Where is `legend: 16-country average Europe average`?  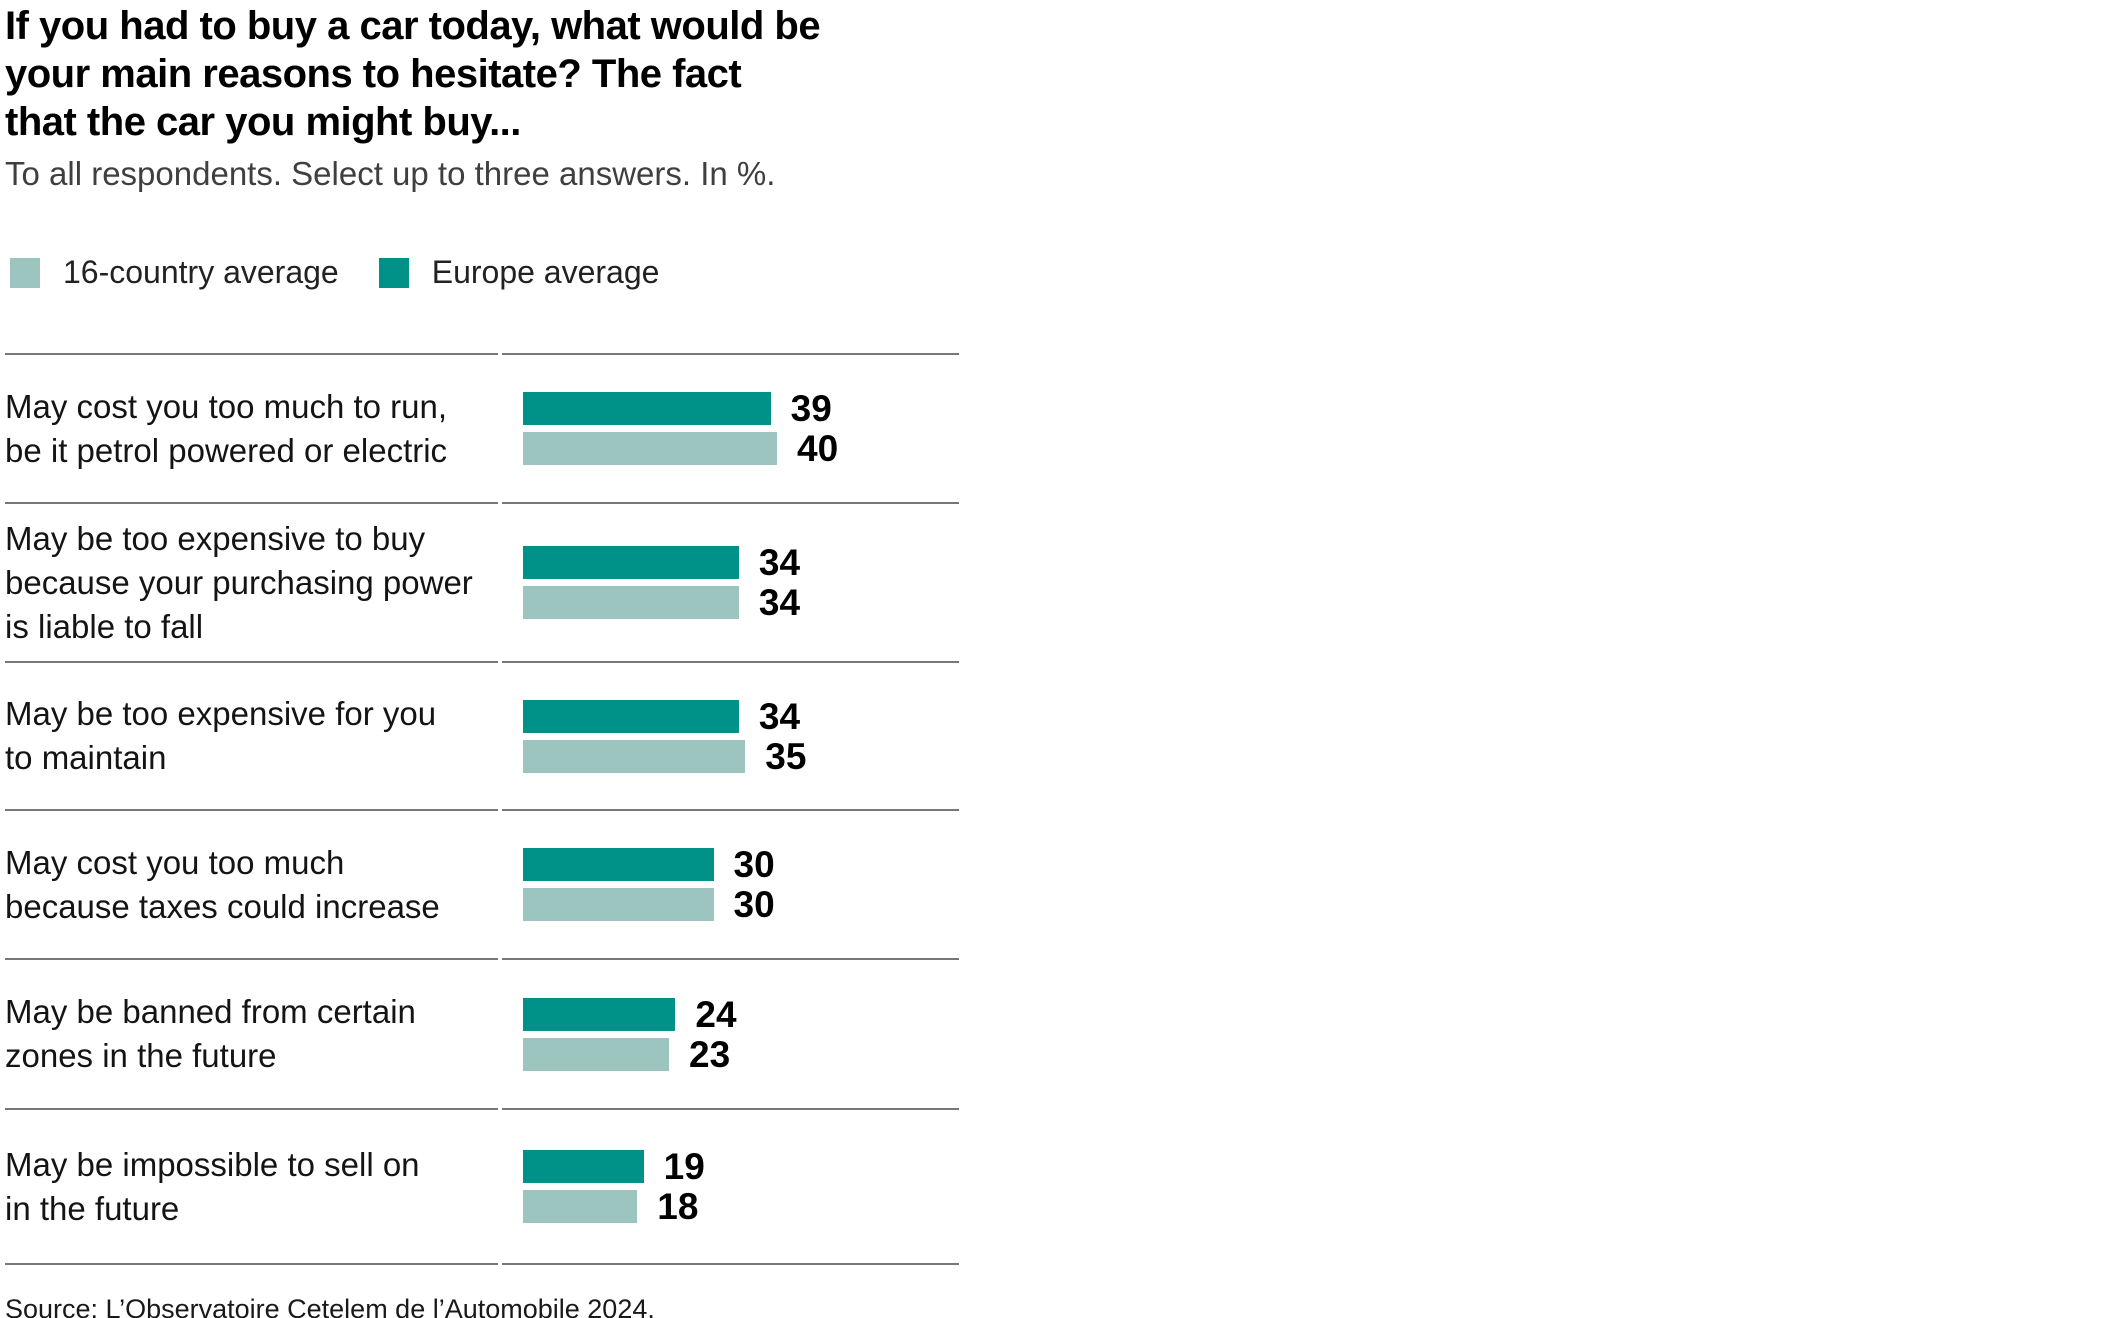 legend: 16-country average Europe average is located at coordinates (484, 272).